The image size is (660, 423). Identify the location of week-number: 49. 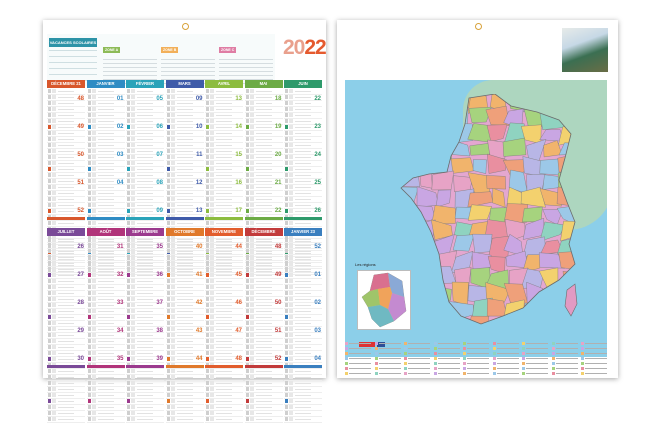
(278, 275).